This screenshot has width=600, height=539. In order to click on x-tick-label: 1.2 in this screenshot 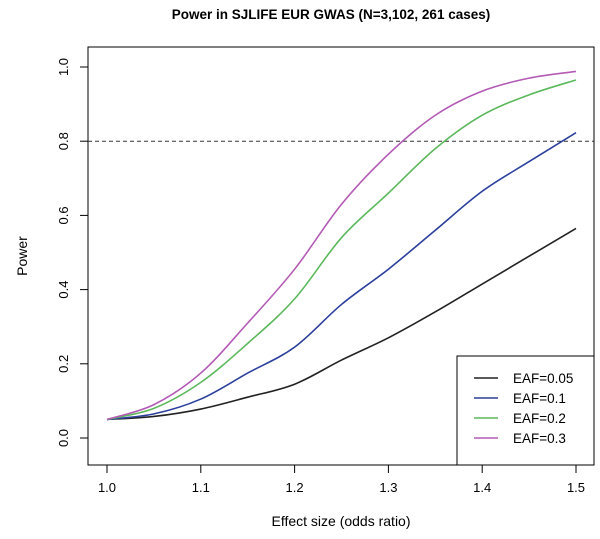, I will do `click(295, 487)`.